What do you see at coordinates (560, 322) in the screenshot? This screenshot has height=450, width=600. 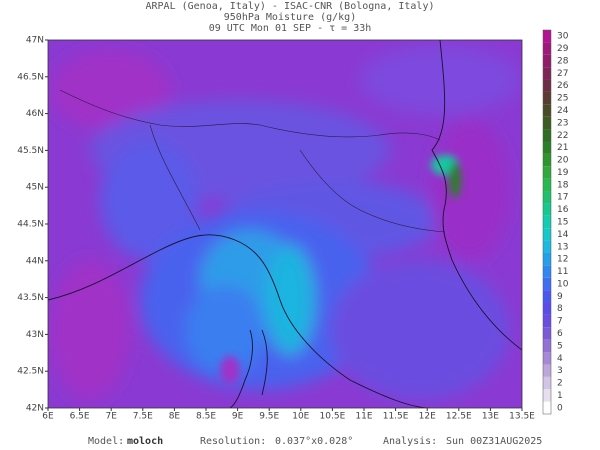 I see `colorbar-label: 7` at bounding box center [560, 322].